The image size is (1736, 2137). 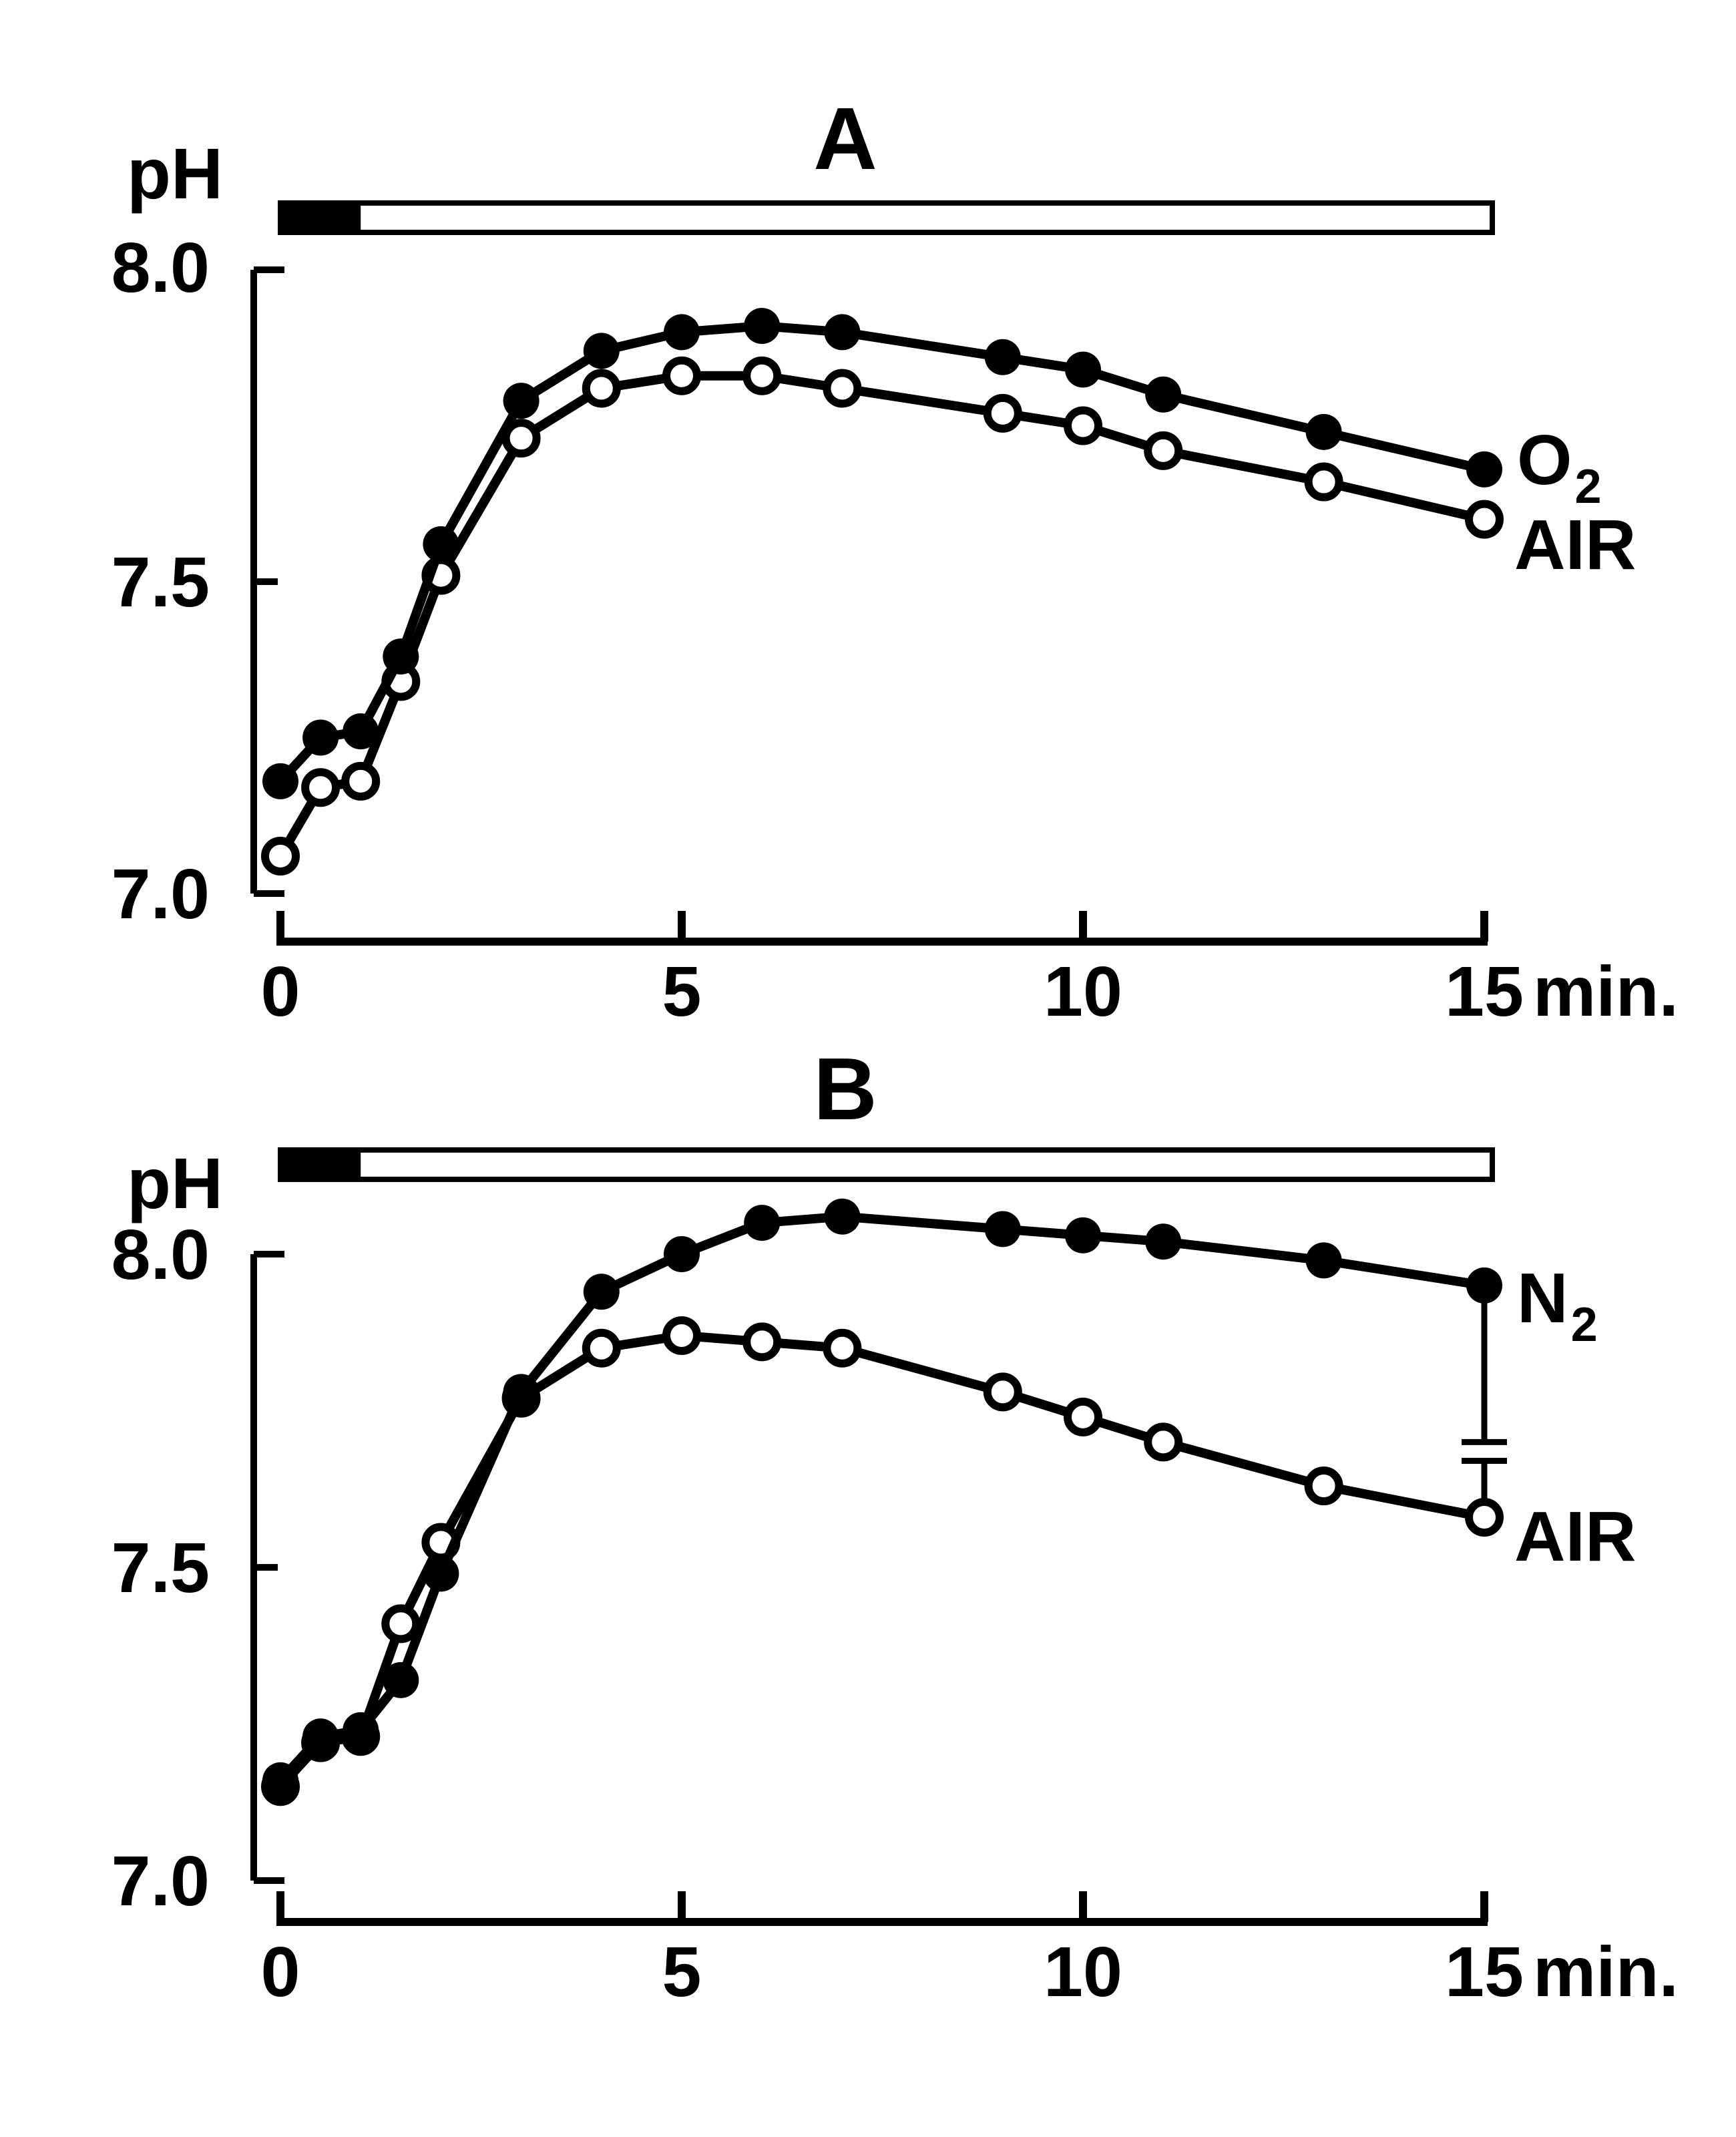 What do you see at coordinates (320, 1164) in the screenshot?
I see `panel-b-stimulus-bar-dark-segment` at bounding box center [320, 1164].